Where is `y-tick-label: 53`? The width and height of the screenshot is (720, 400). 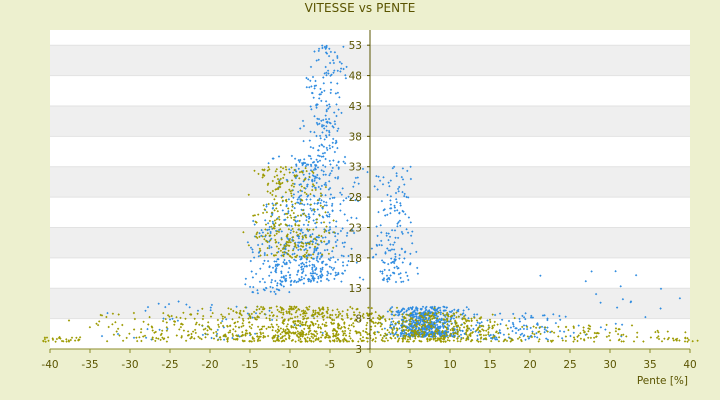 y-tick-label: 53 is located at coordinates (355, 46).